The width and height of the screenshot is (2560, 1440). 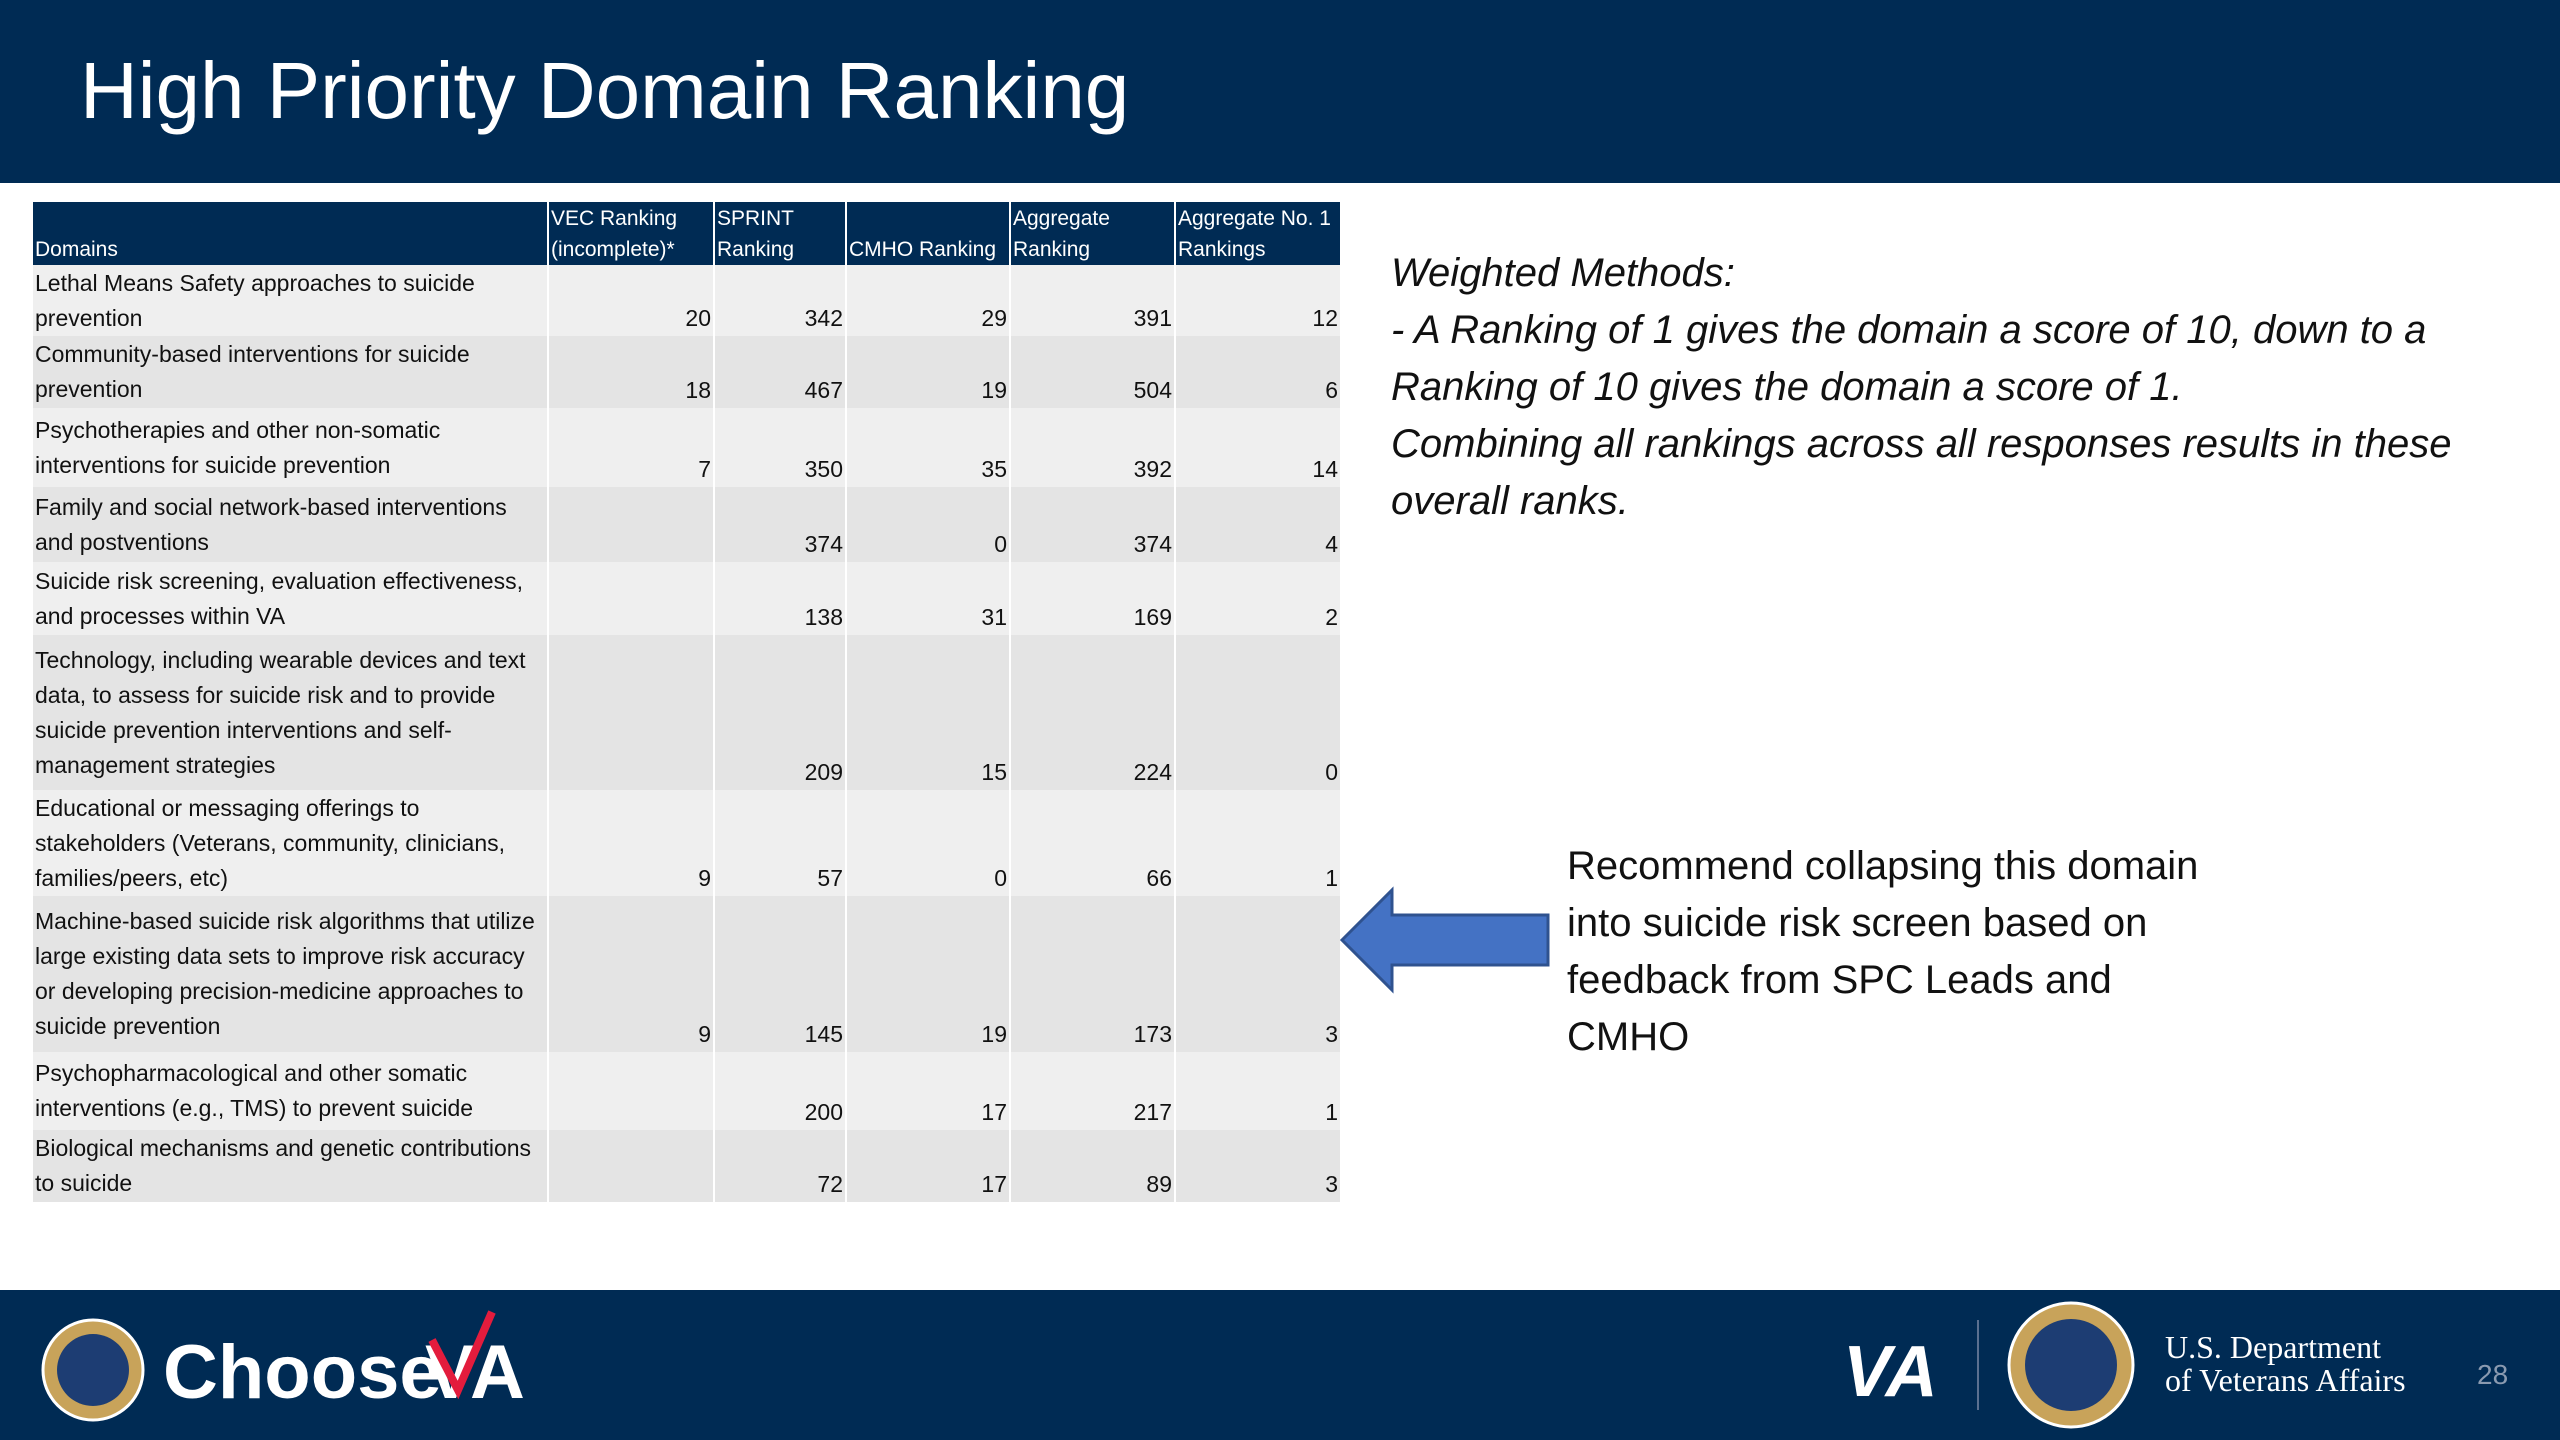 What do you see at coordinates (781, 1091) in the screenshot?
I see `table-cell: 200` at bounding box center [781, 1091].